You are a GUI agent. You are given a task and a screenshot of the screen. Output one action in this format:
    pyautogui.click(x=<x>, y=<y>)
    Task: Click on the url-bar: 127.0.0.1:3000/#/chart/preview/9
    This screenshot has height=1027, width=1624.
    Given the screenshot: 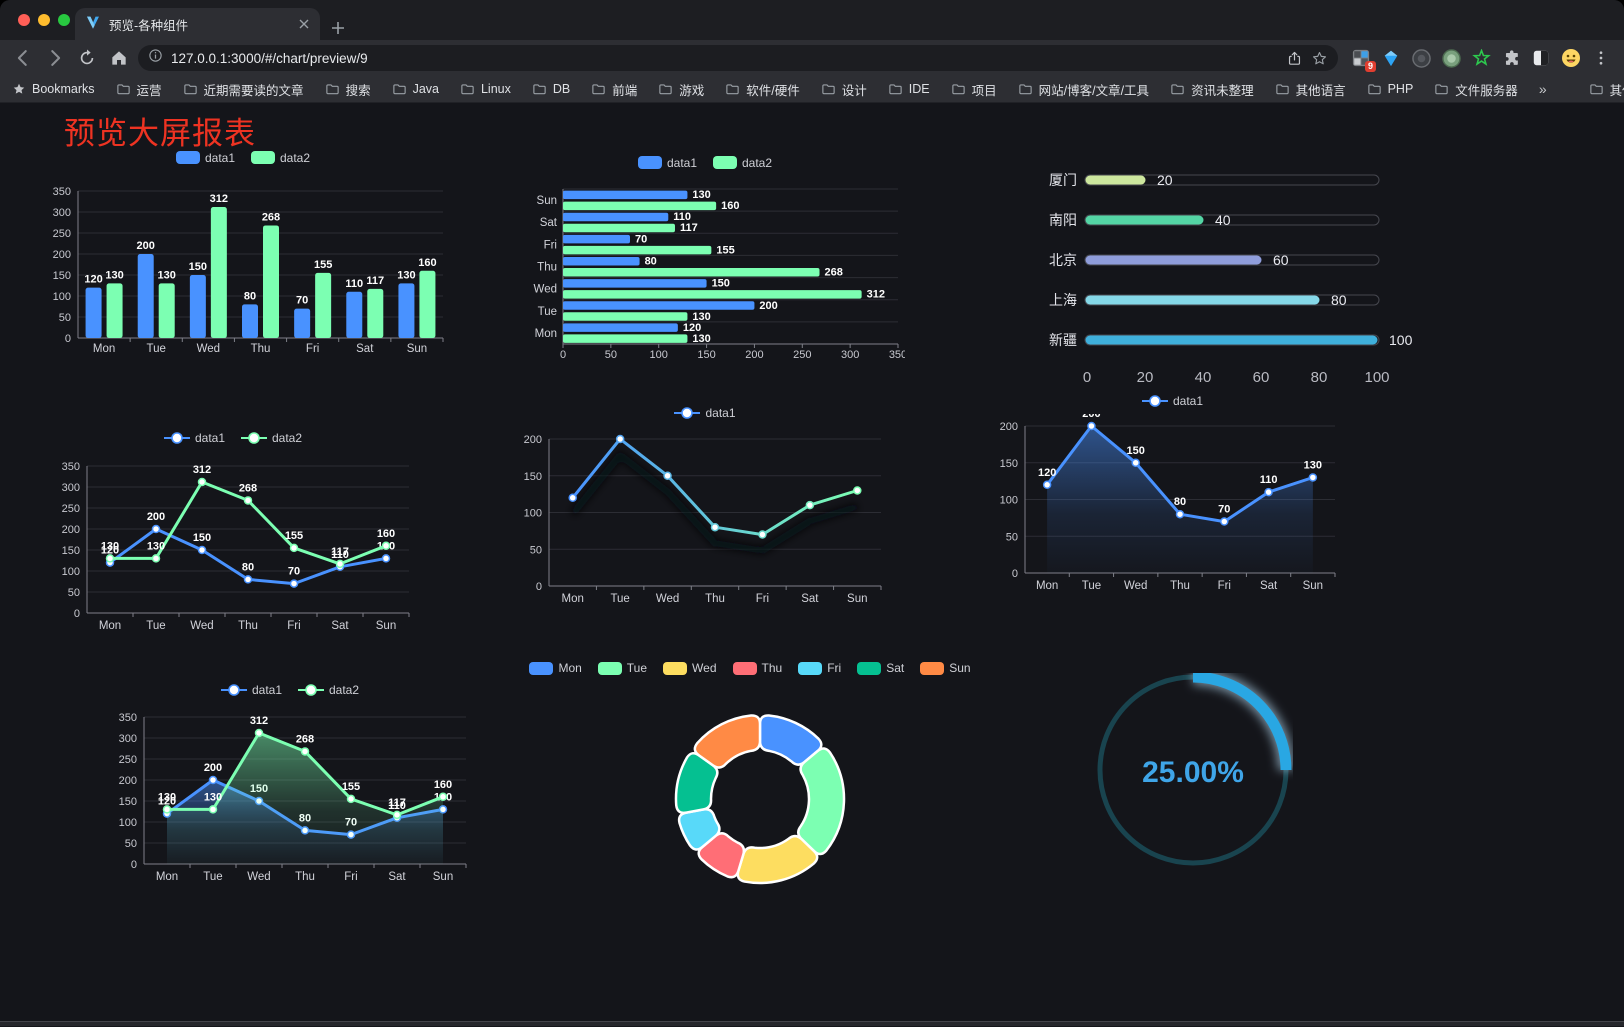 What is the action you would take?
    pyautogui.click(x=738, y=58)
    